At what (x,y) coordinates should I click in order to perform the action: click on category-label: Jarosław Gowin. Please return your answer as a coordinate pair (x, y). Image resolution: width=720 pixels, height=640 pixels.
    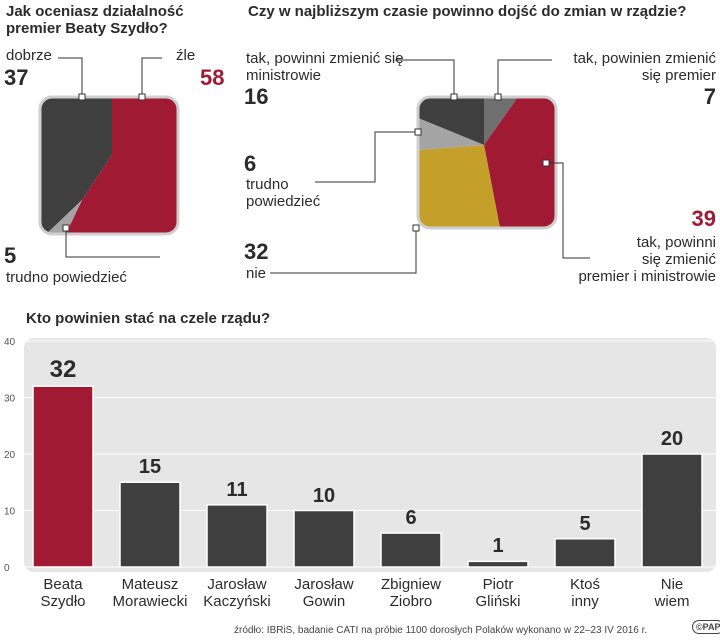
    Looking at the image, I should click on (324, 593).